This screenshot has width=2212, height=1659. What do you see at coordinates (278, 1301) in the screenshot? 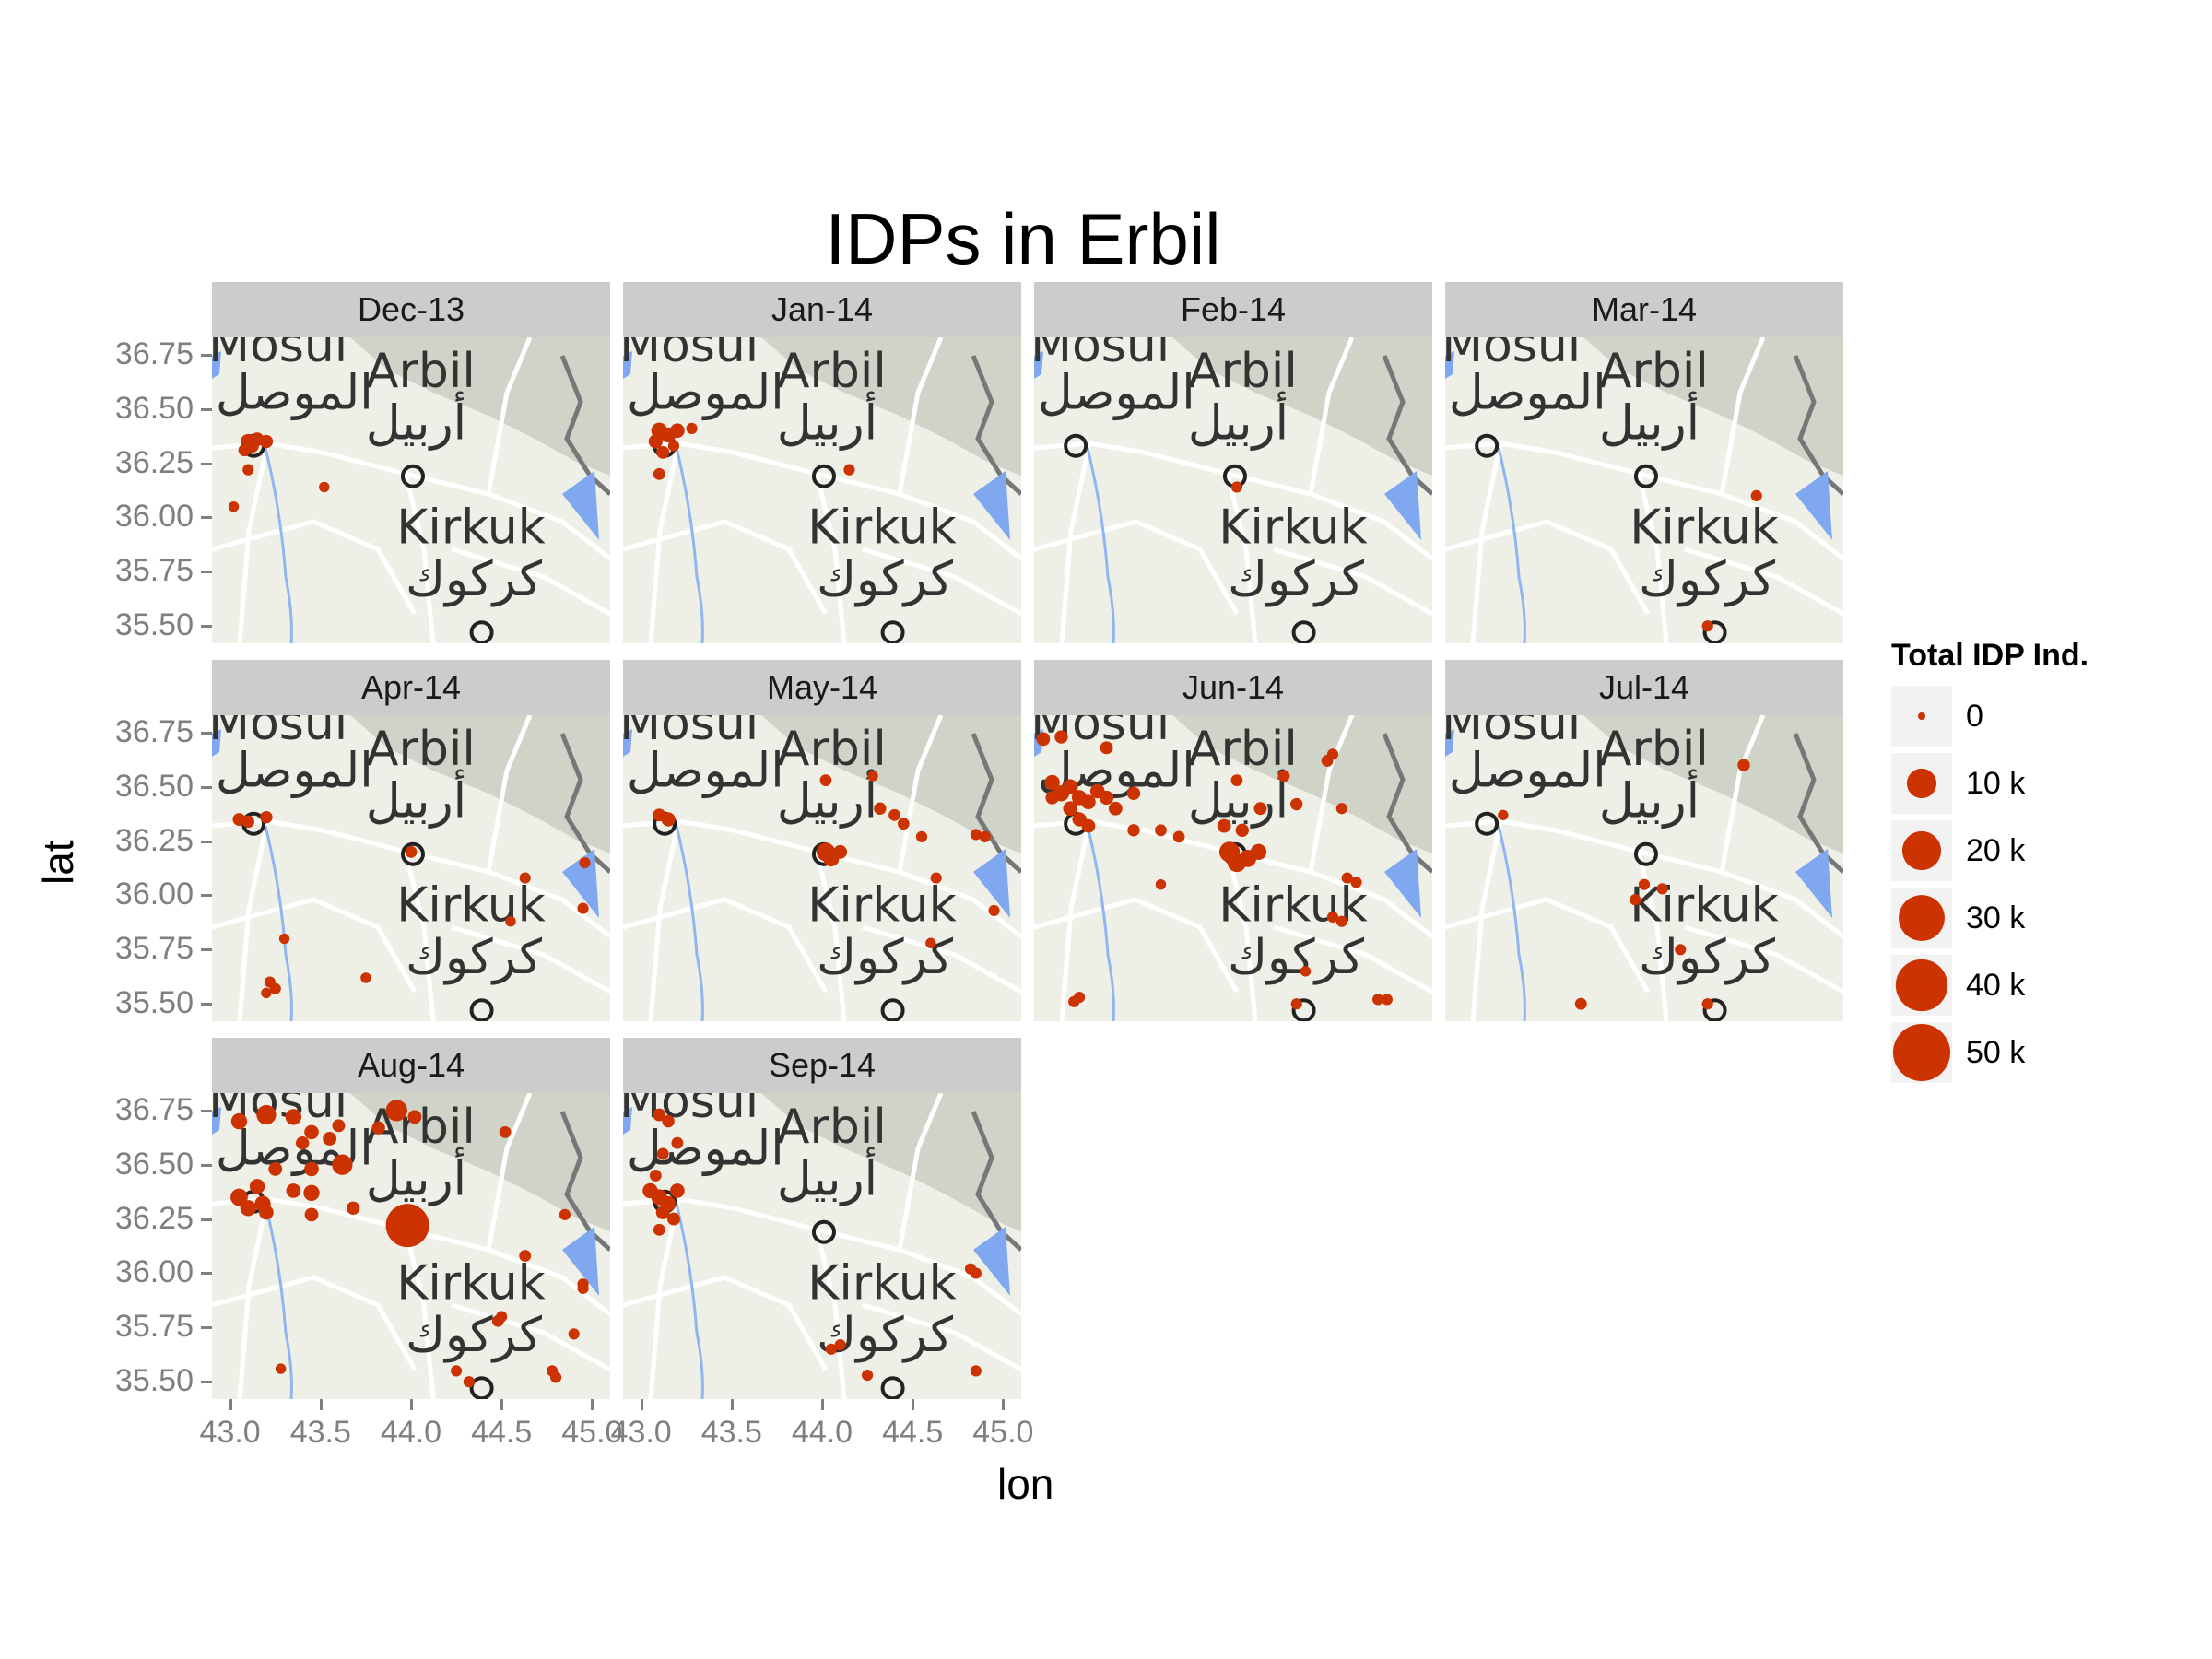
I see `river` at bounding box center [278, 1301].